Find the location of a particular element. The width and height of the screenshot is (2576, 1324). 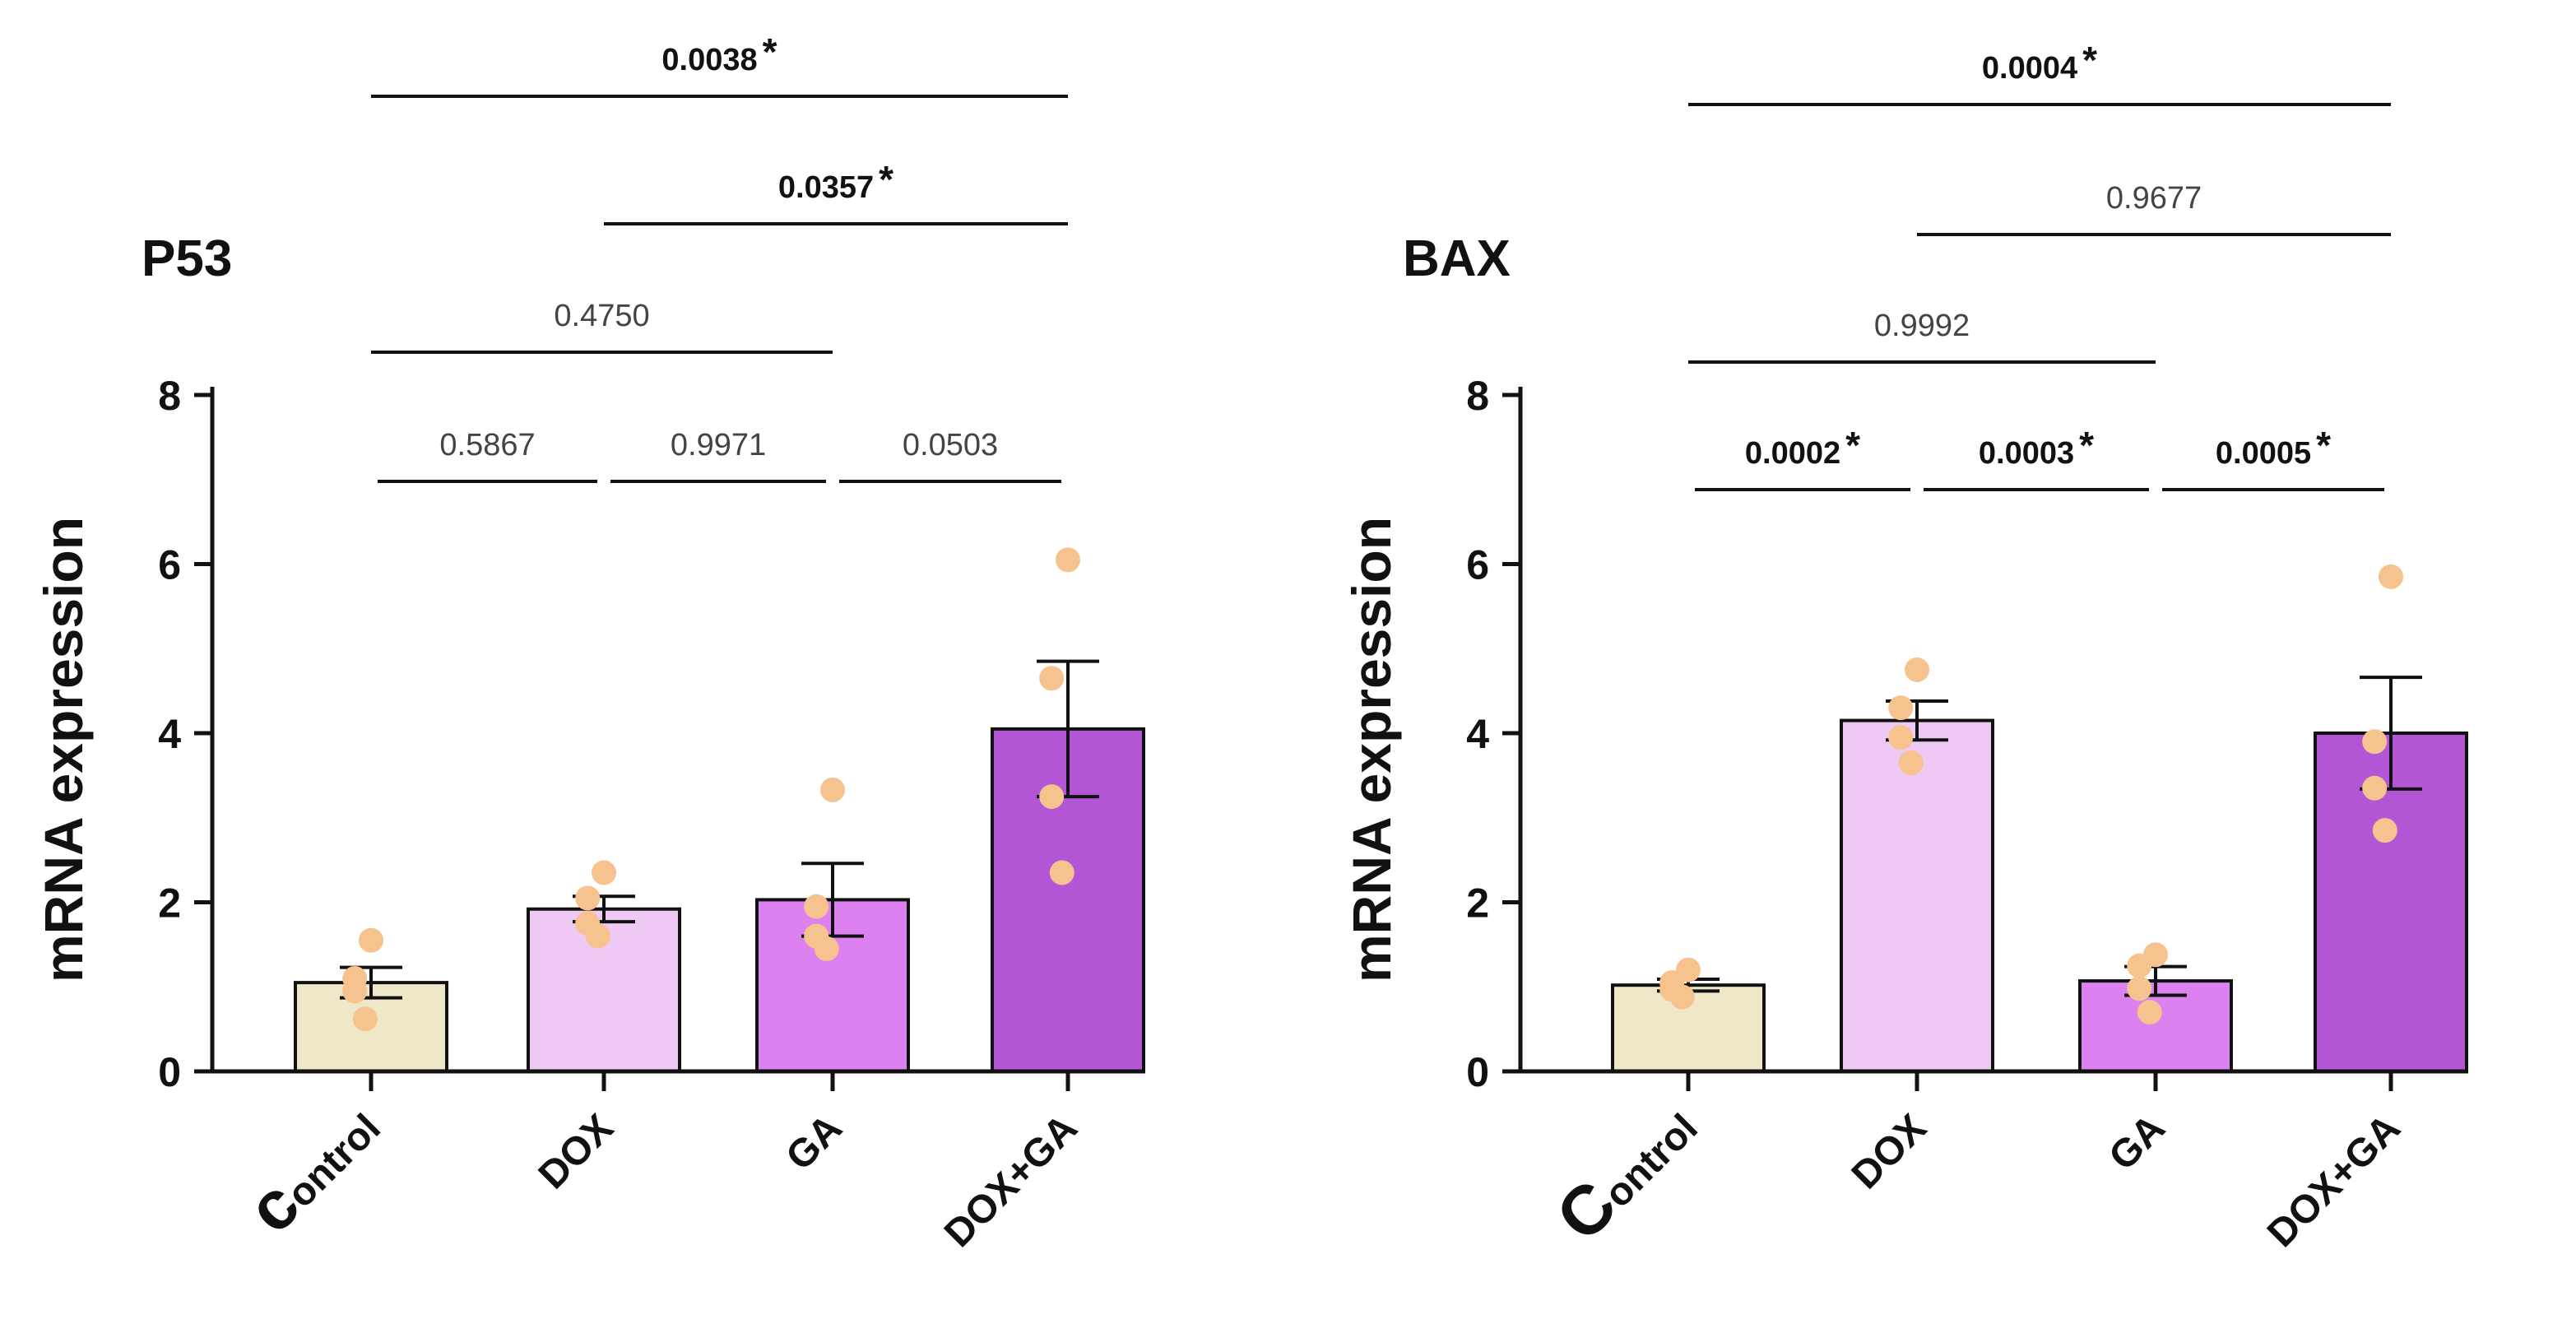

p-value: 0.4750 is located at coordinates (602, 316).